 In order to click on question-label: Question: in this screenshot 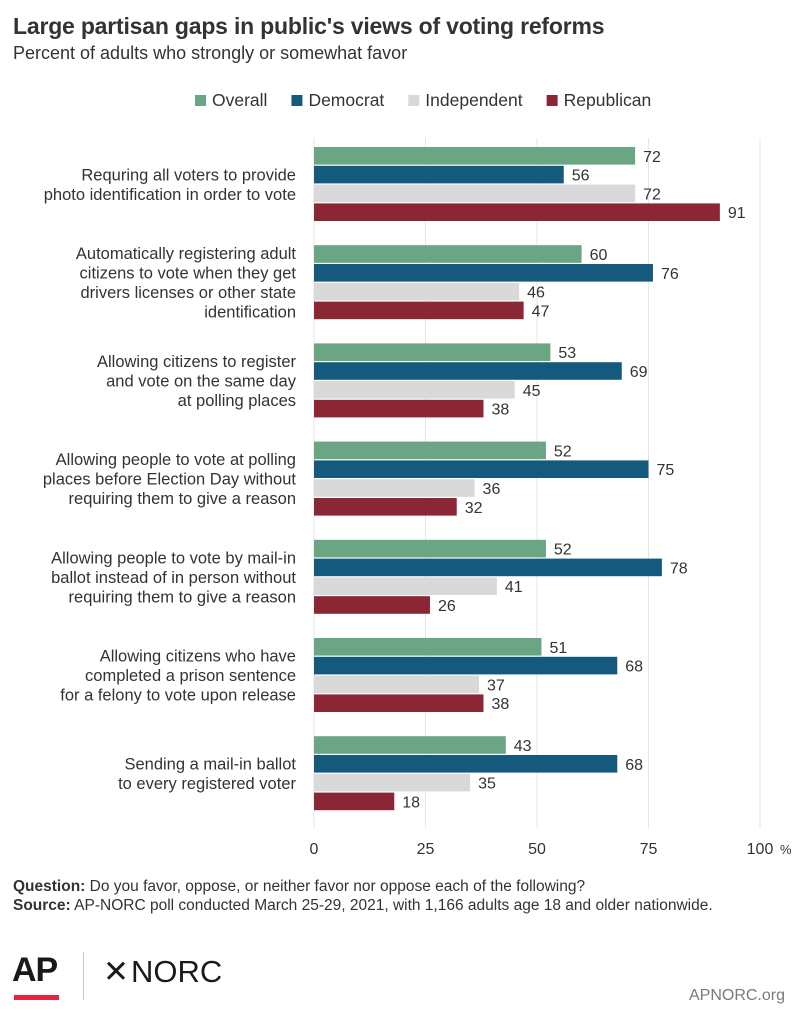, I will do `click(49, 886)`.